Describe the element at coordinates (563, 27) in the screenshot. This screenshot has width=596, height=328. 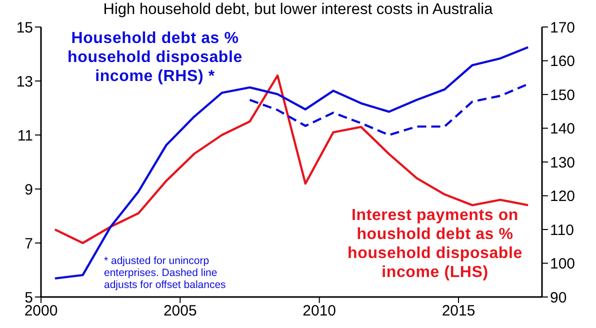
I see `y2-tick-label: 170` at that location.